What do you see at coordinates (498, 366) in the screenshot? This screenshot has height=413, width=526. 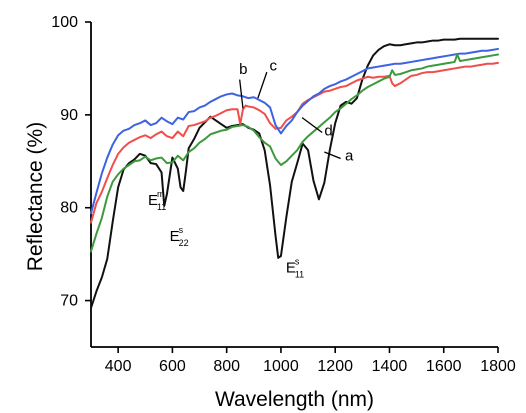 I see `x-tick-label-1800: 1800` at bounding box center [498, 366].